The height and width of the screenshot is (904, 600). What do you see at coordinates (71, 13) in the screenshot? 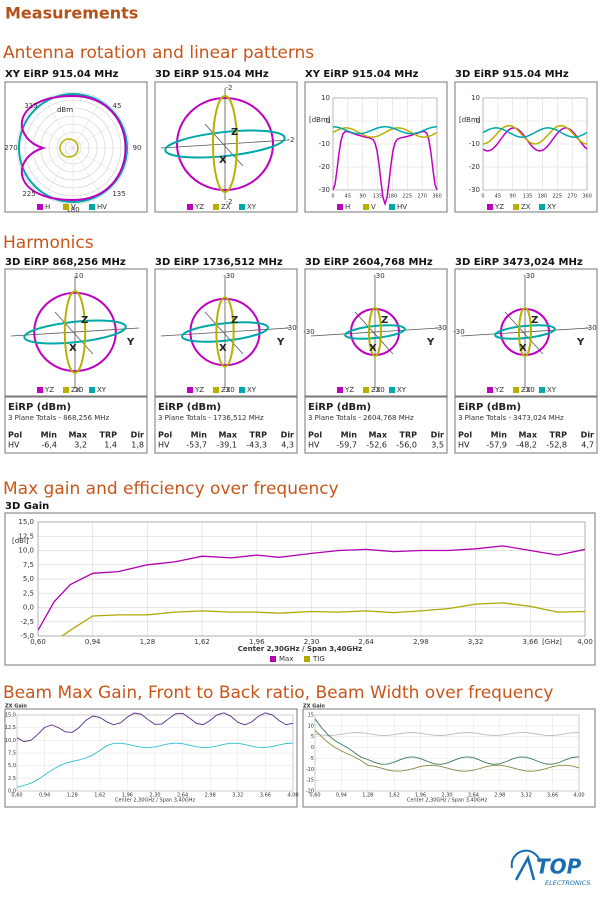
I see `page-title: Measurements` at bounding box center [71, 13].